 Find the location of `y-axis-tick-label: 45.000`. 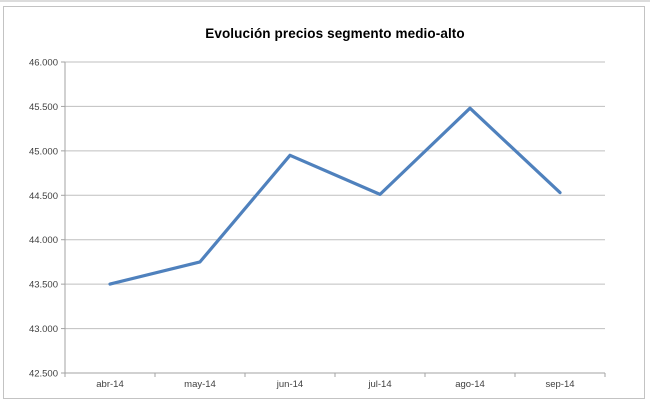

y-axis-tick-label: 45.000 is located at coordinates (43, 151).